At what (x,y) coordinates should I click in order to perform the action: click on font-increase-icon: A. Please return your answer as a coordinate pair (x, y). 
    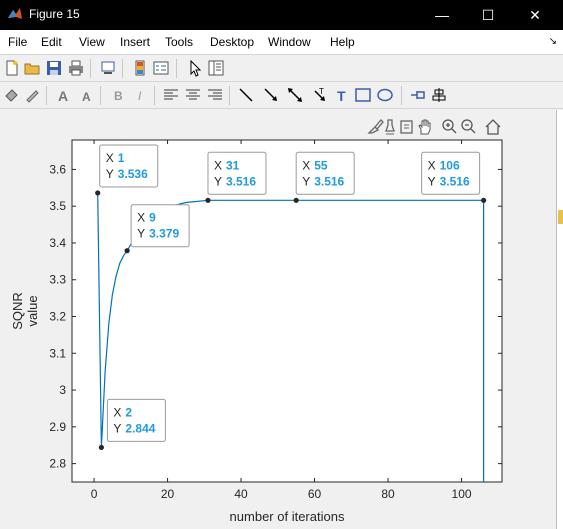
    Looking at the image, I should click on (64, 95).